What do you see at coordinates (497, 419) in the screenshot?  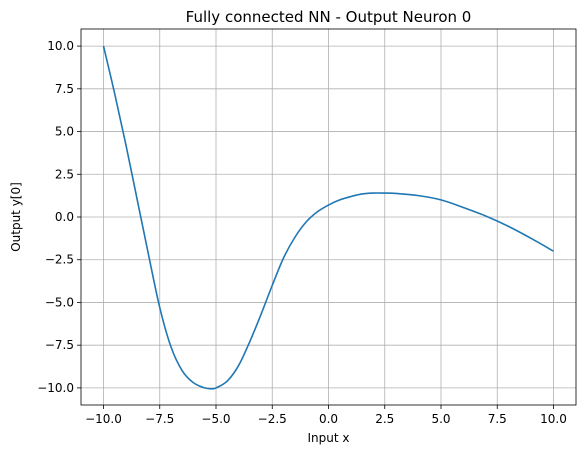 I see `x-tick-label: 7.5` at bounding box center [497, 419].